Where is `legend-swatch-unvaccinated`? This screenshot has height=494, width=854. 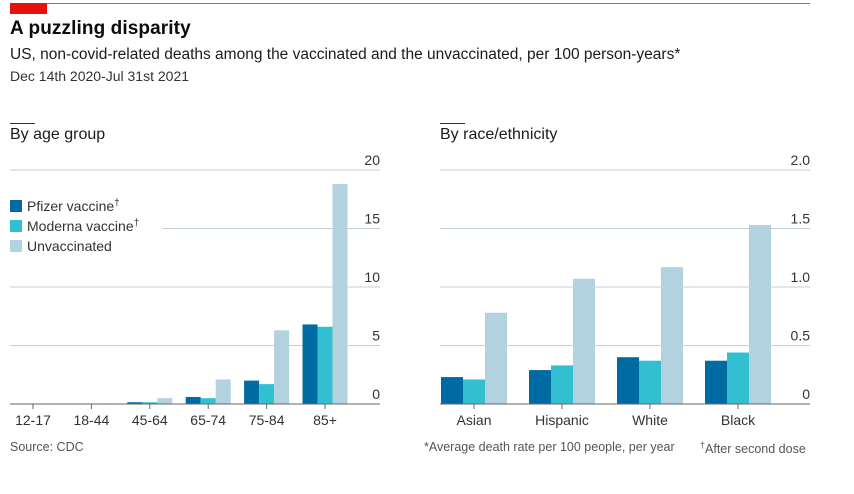 legend-swatch-unvaccinated is located at coordinates (16, 246).